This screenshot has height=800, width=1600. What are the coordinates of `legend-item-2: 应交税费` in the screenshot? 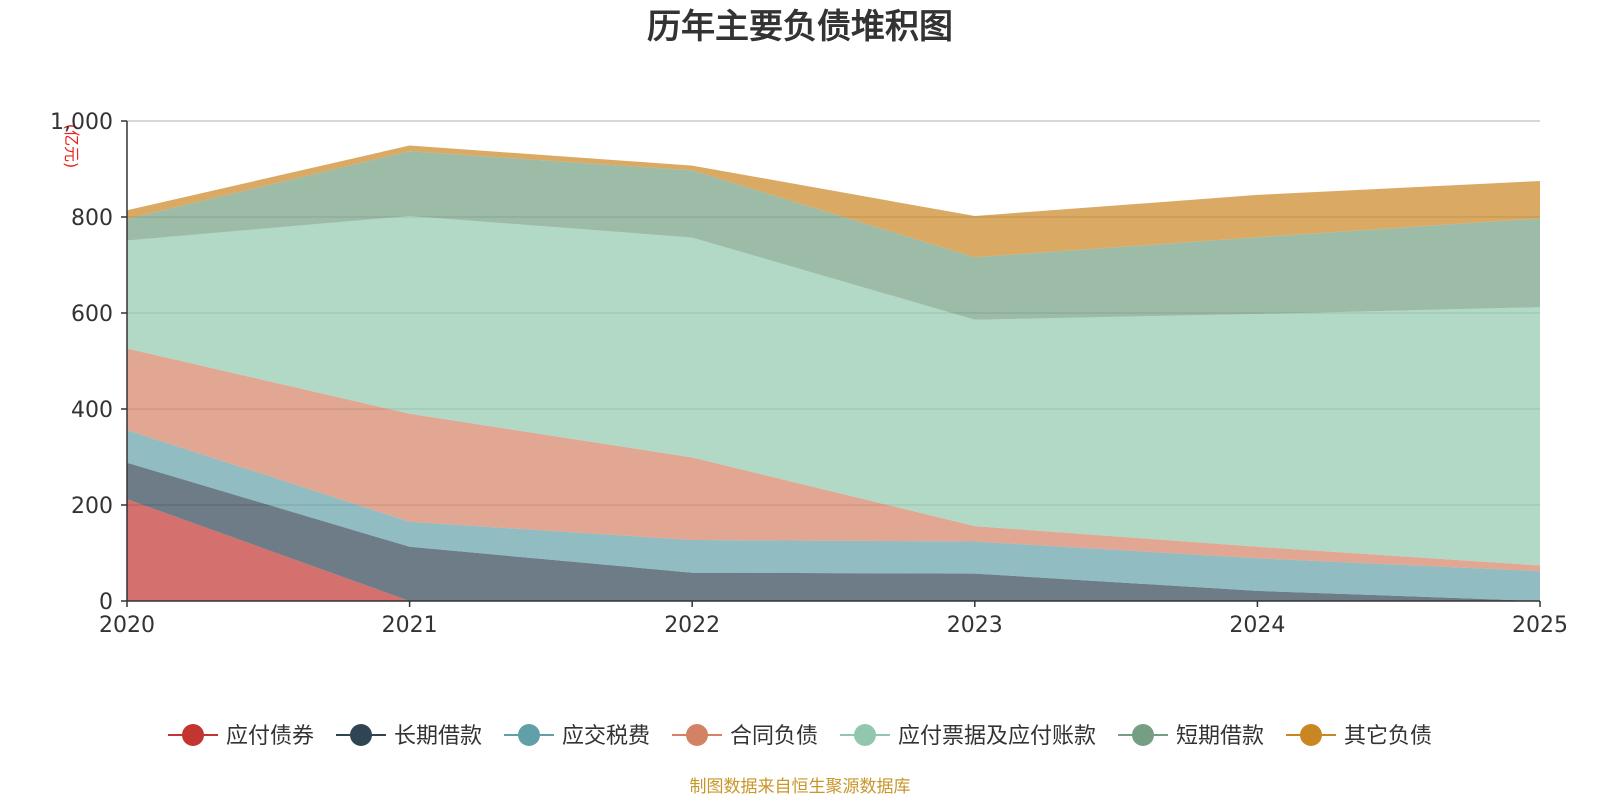 It's located at (577, 736).